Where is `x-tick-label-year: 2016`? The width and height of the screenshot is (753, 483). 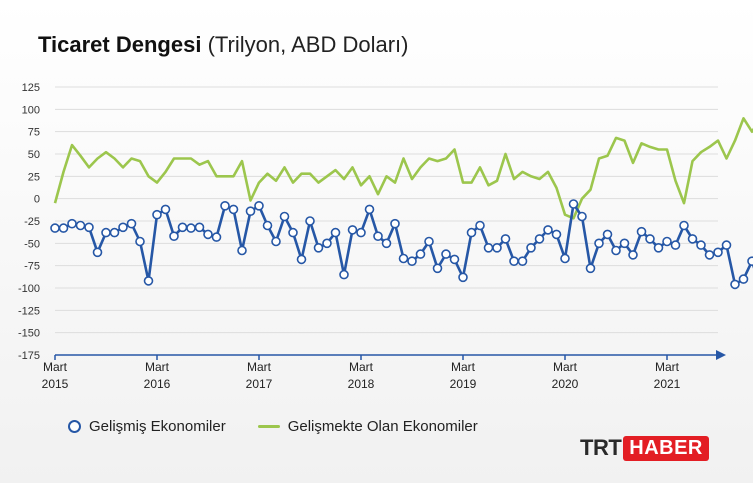
x-tick-label-year: 2016 is located at coordinates (157, 384).